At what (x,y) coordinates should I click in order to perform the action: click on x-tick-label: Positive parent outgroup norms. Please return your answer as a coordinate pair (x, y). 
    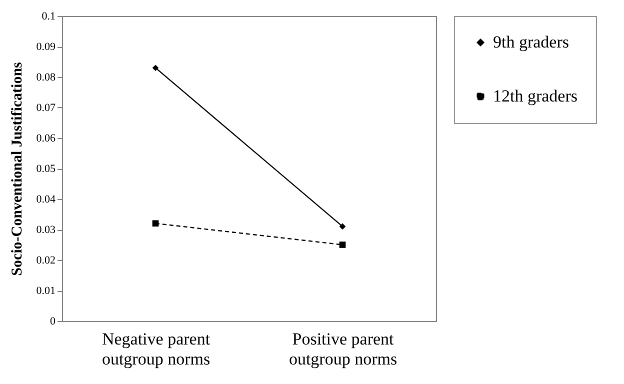
    Looking at the image, I should click on (343, 349).